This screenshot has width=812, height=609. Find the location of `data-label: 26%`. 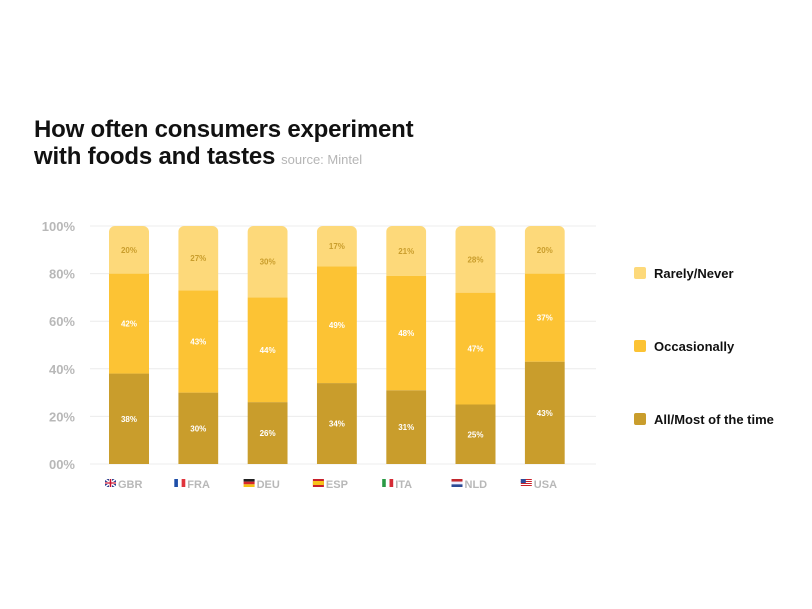

data-label: 26% is located at coordinates (268, 433).